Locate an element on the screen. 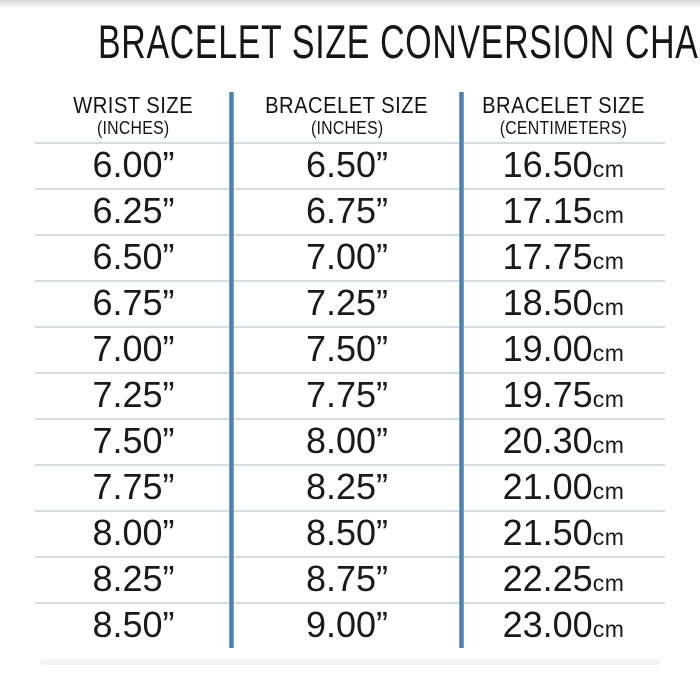 The width and height of the screenshot is (700, 700). wrist-size-inches-value: 7.75” is located at coordinates (133, 486).